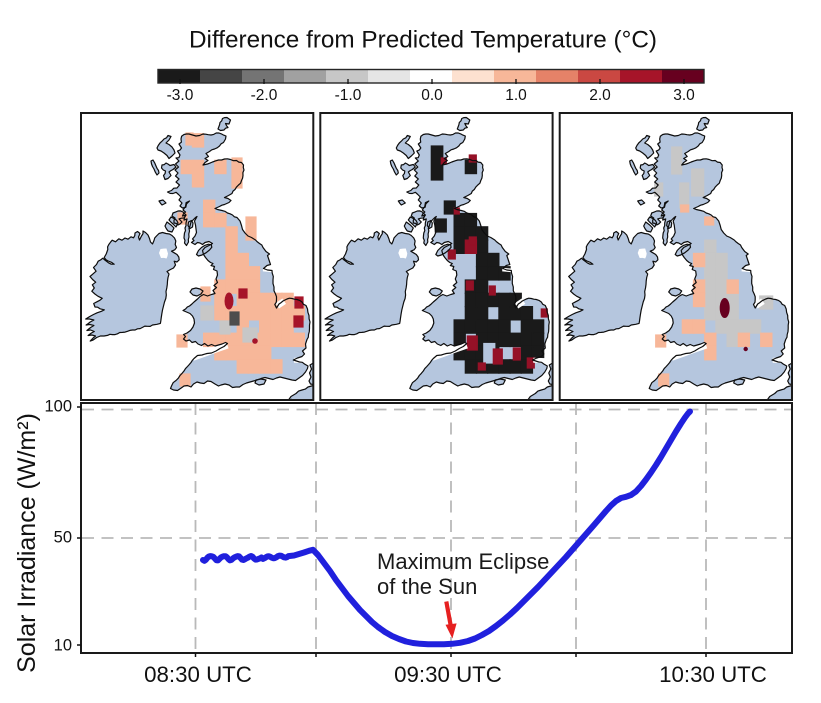 This screenshot has height=703, width=821. Describe the element at coordinates (63, 646) in the screenshot. I see `svg-text: 10` at that location.